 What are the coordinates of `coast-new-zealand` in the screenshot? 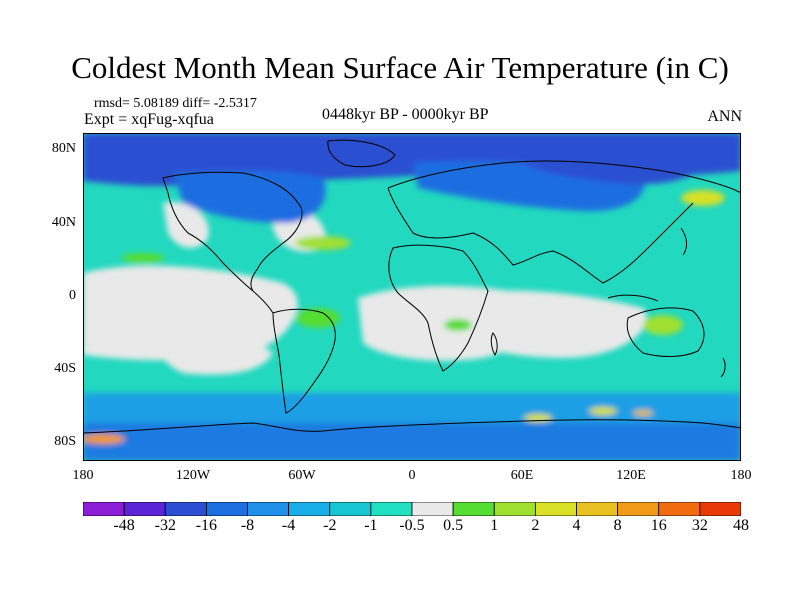 It's located at (723, 367).